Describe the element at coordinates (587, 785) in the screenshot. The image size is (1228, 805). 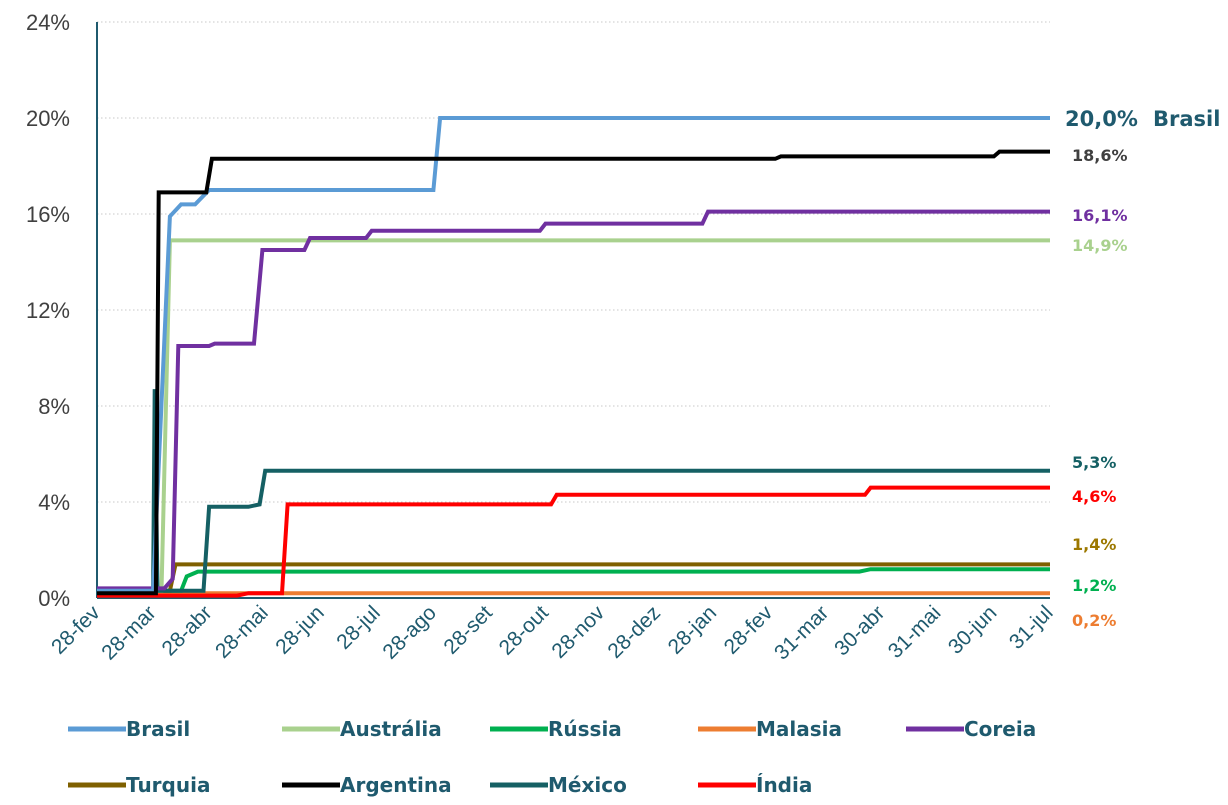
I see `legend-label-méxico: México` at that location.